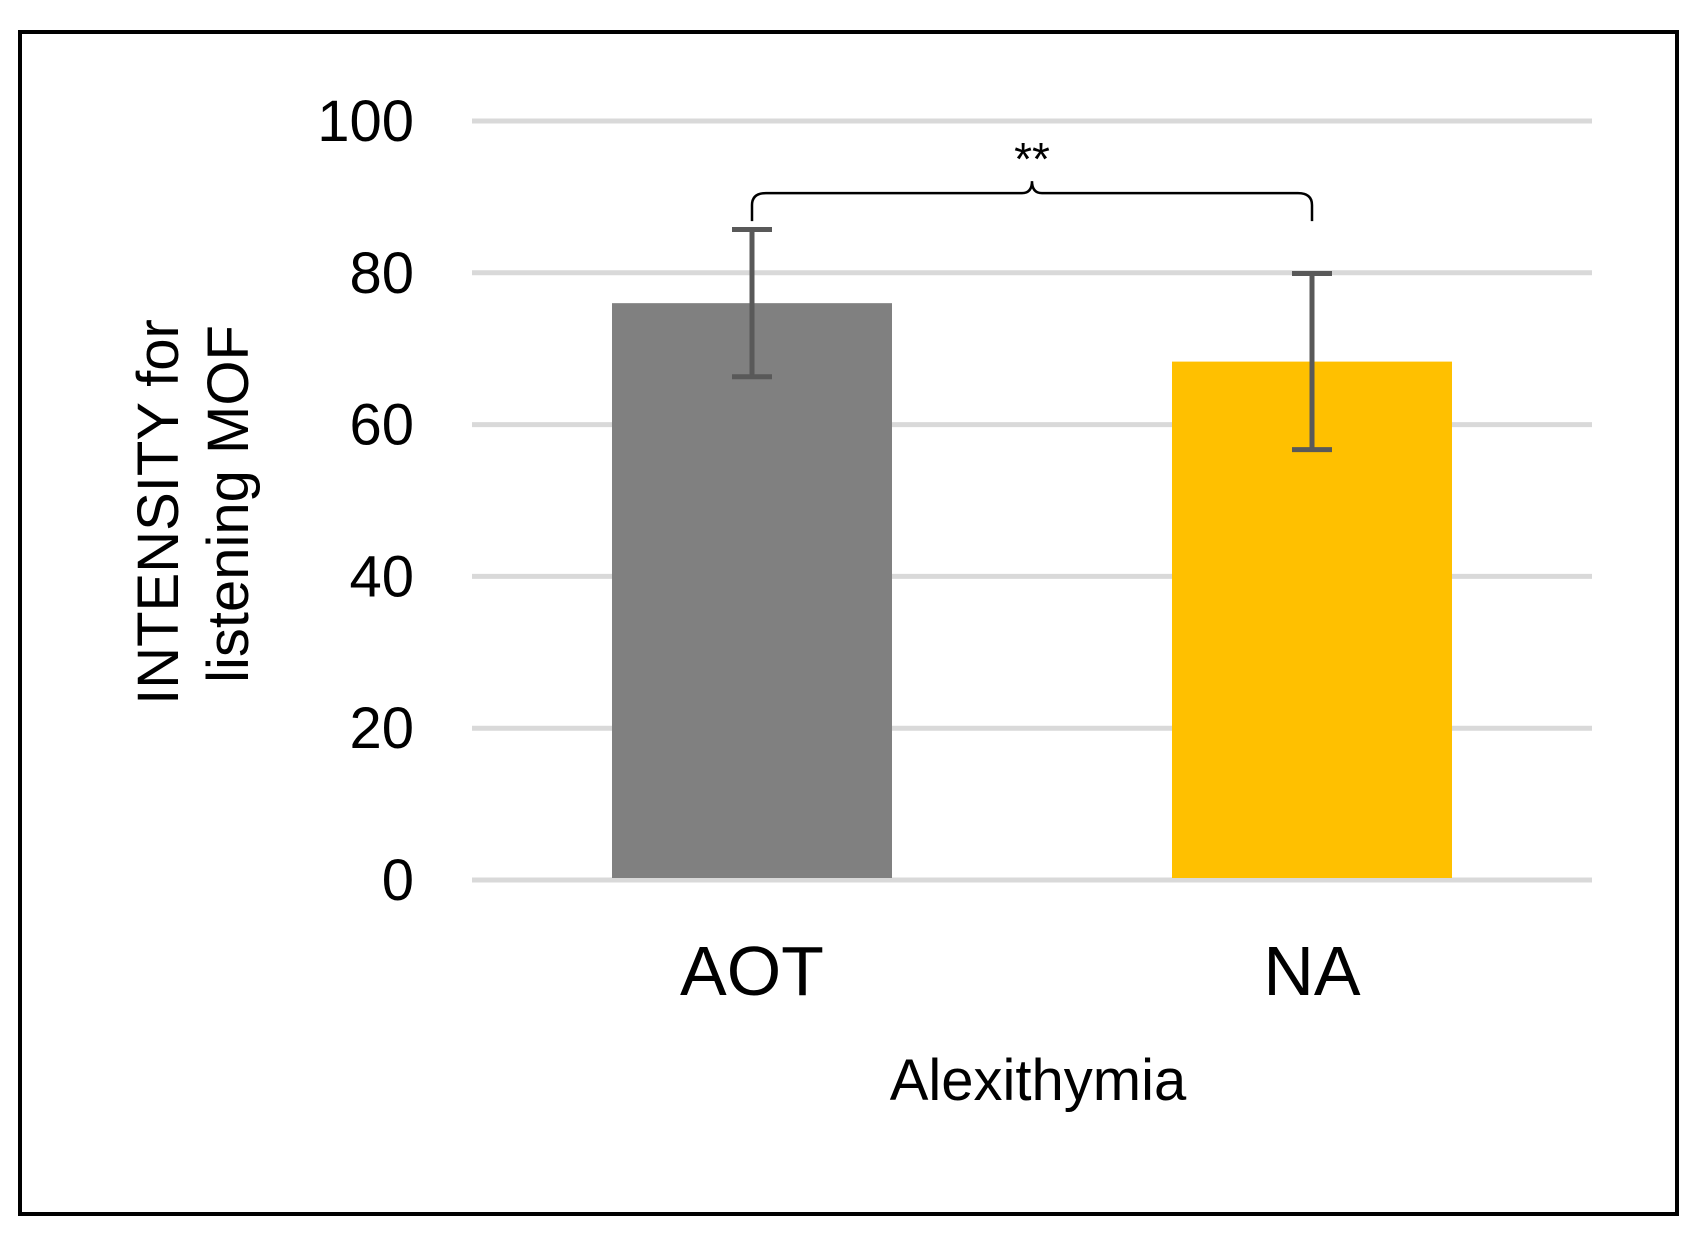 Image resolution: width=1702 pixels, height=1246 pixels. Describe the element at coordinates (381, 273) in the screenshot. I see `y-tick-label-80: 80` at that location.